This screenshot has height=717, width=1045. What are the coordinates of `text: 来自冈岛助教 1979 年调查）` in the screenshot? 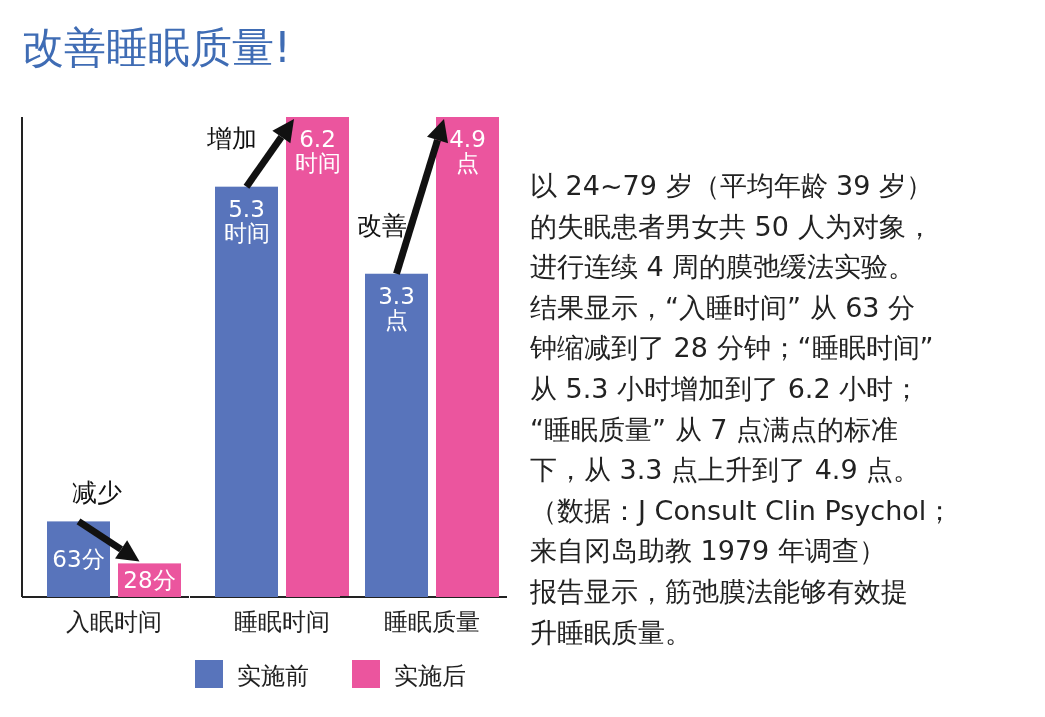 It's located at (708, 551).